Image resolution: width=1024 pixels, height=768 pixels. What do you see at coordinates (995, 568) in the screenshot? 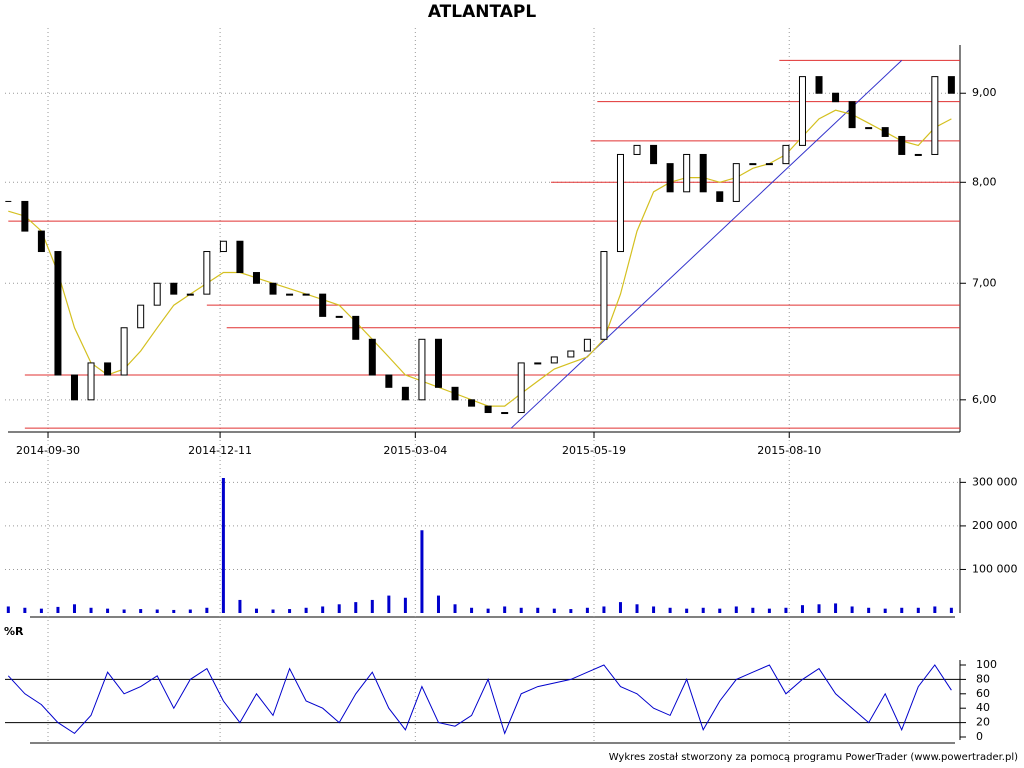
I see `y-tick-label: 100 000` at bounding box center [995, 568].